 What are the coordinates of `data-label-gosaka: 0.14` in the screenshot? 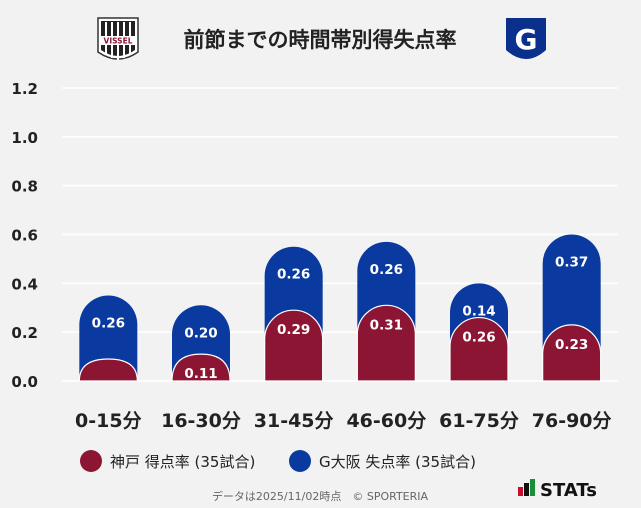 It's located at (478, 311).